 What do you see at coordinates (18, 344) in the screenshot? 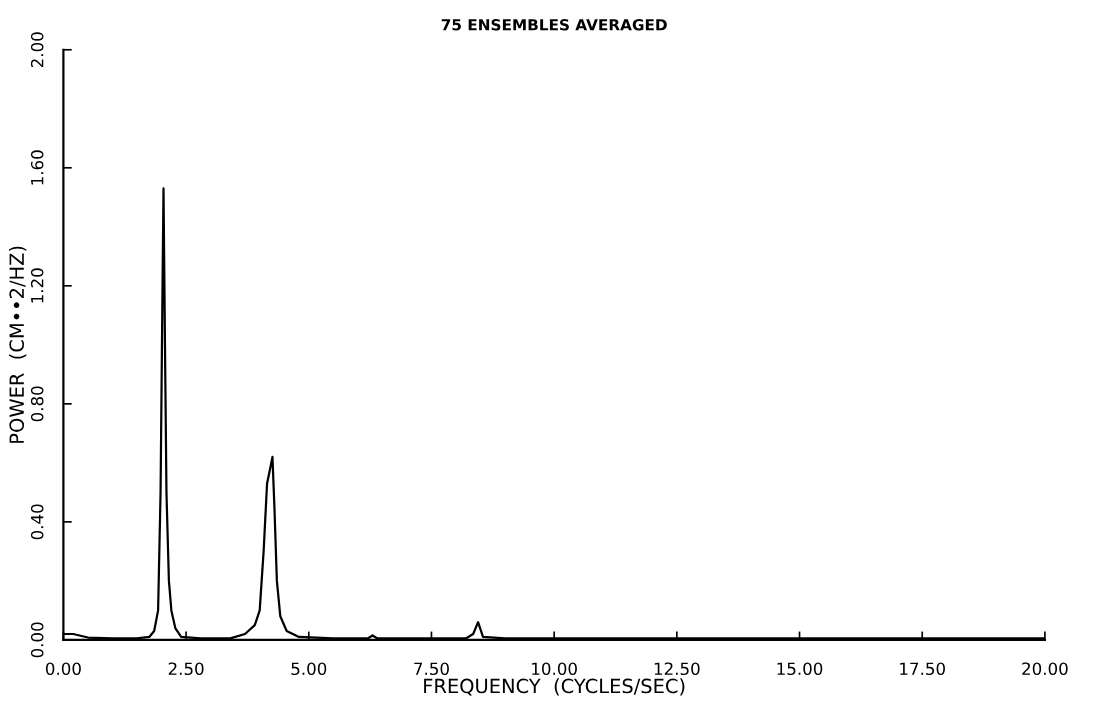
I see `y-axis-title: POWER (CM••2/HZ)` at bounding box center [18, 344].